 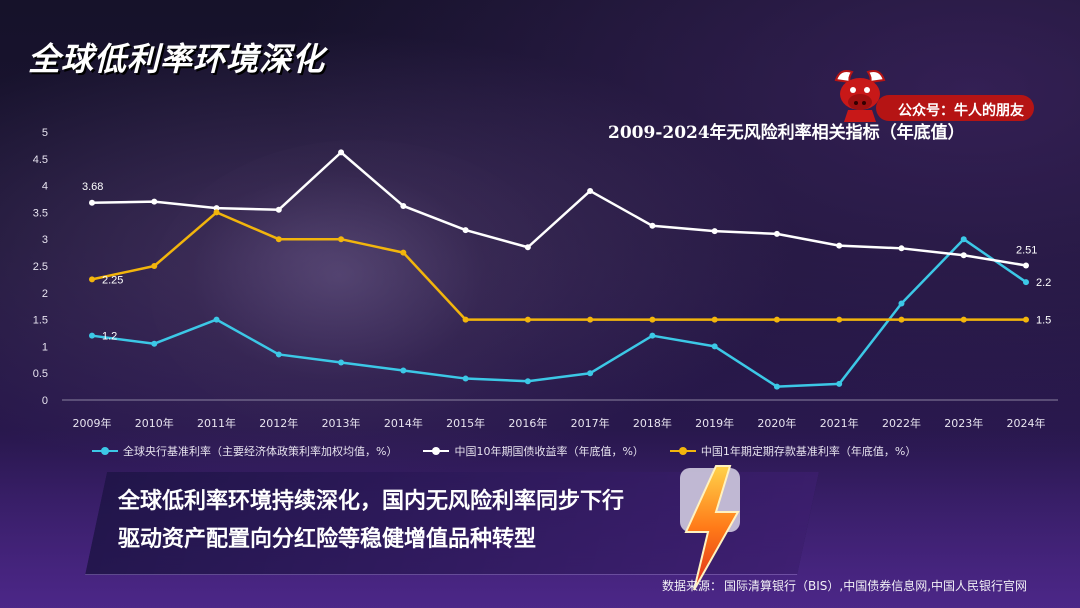 What do you see at coordinates (403, 423) in the screenshot?
I see `x-tick-label: 2014年` at bounding box center [403, 423].